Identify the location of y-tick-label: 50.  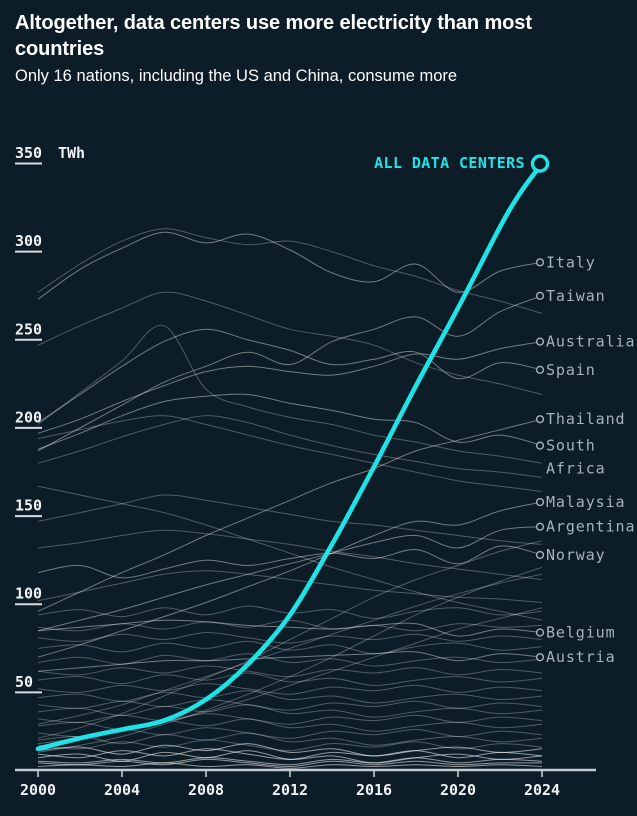
(24, 682).